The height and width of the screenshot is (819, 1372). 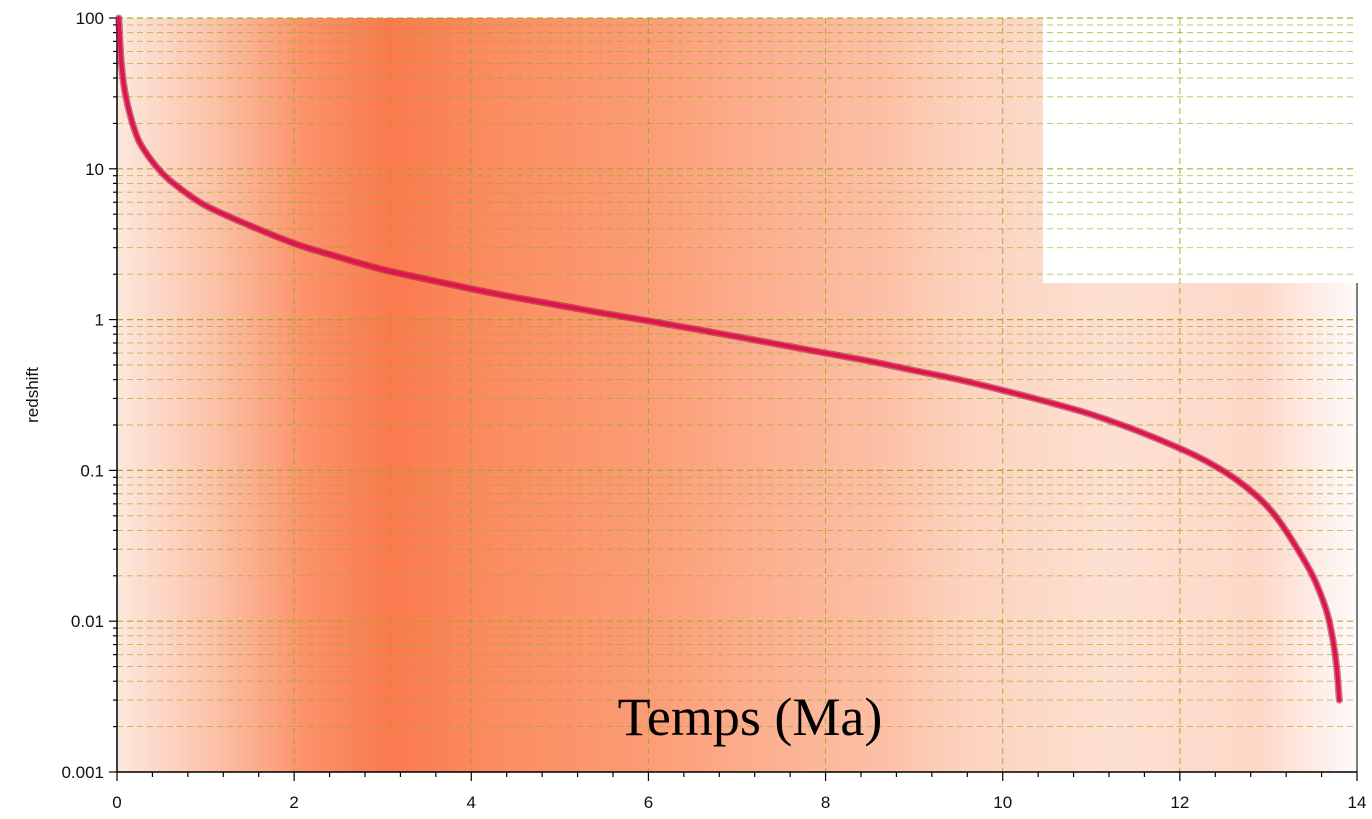 I want to click on y-tick-label: 10, so click(x=94, y=169).